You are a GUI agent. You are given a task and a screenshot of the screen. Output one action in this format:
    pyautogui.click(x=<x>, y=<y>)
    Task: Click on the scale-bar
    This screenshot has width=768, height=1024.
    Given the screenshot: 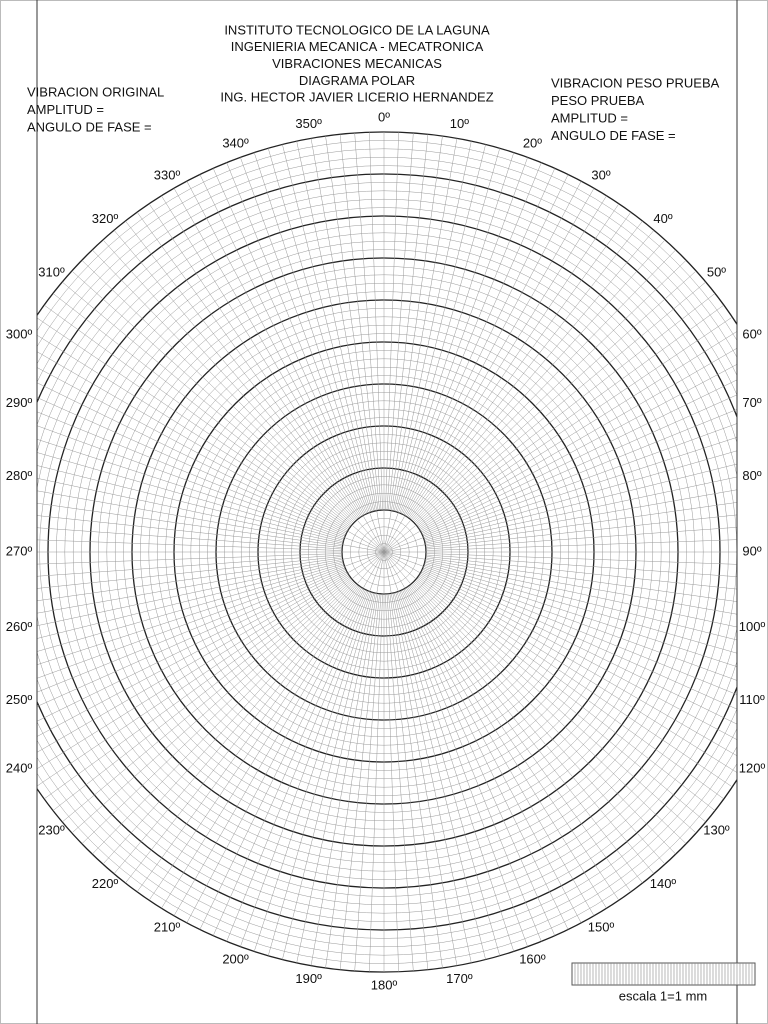 What is the action you would take?
    pyautogui.click(x=663, y=974)
    